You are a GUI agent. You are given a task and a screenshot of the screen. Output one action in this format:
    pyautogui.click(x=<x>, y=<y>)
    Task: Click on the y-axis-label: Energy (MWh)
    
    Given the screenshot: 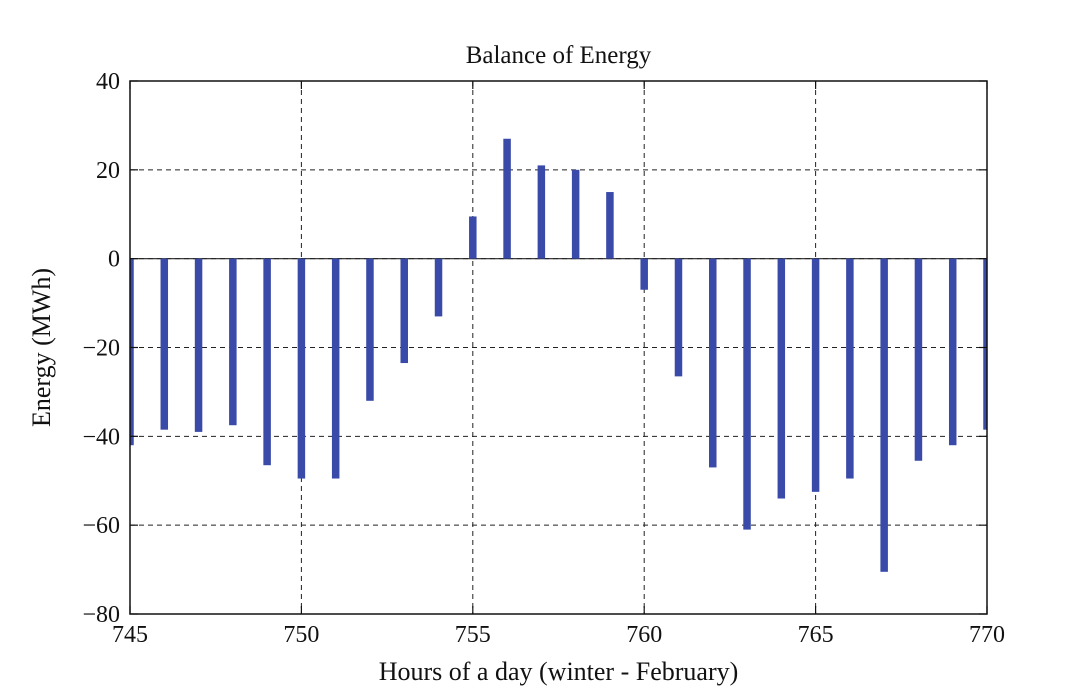 What is the action you would take?
    pyautogui.click(x=41, y=347)
    